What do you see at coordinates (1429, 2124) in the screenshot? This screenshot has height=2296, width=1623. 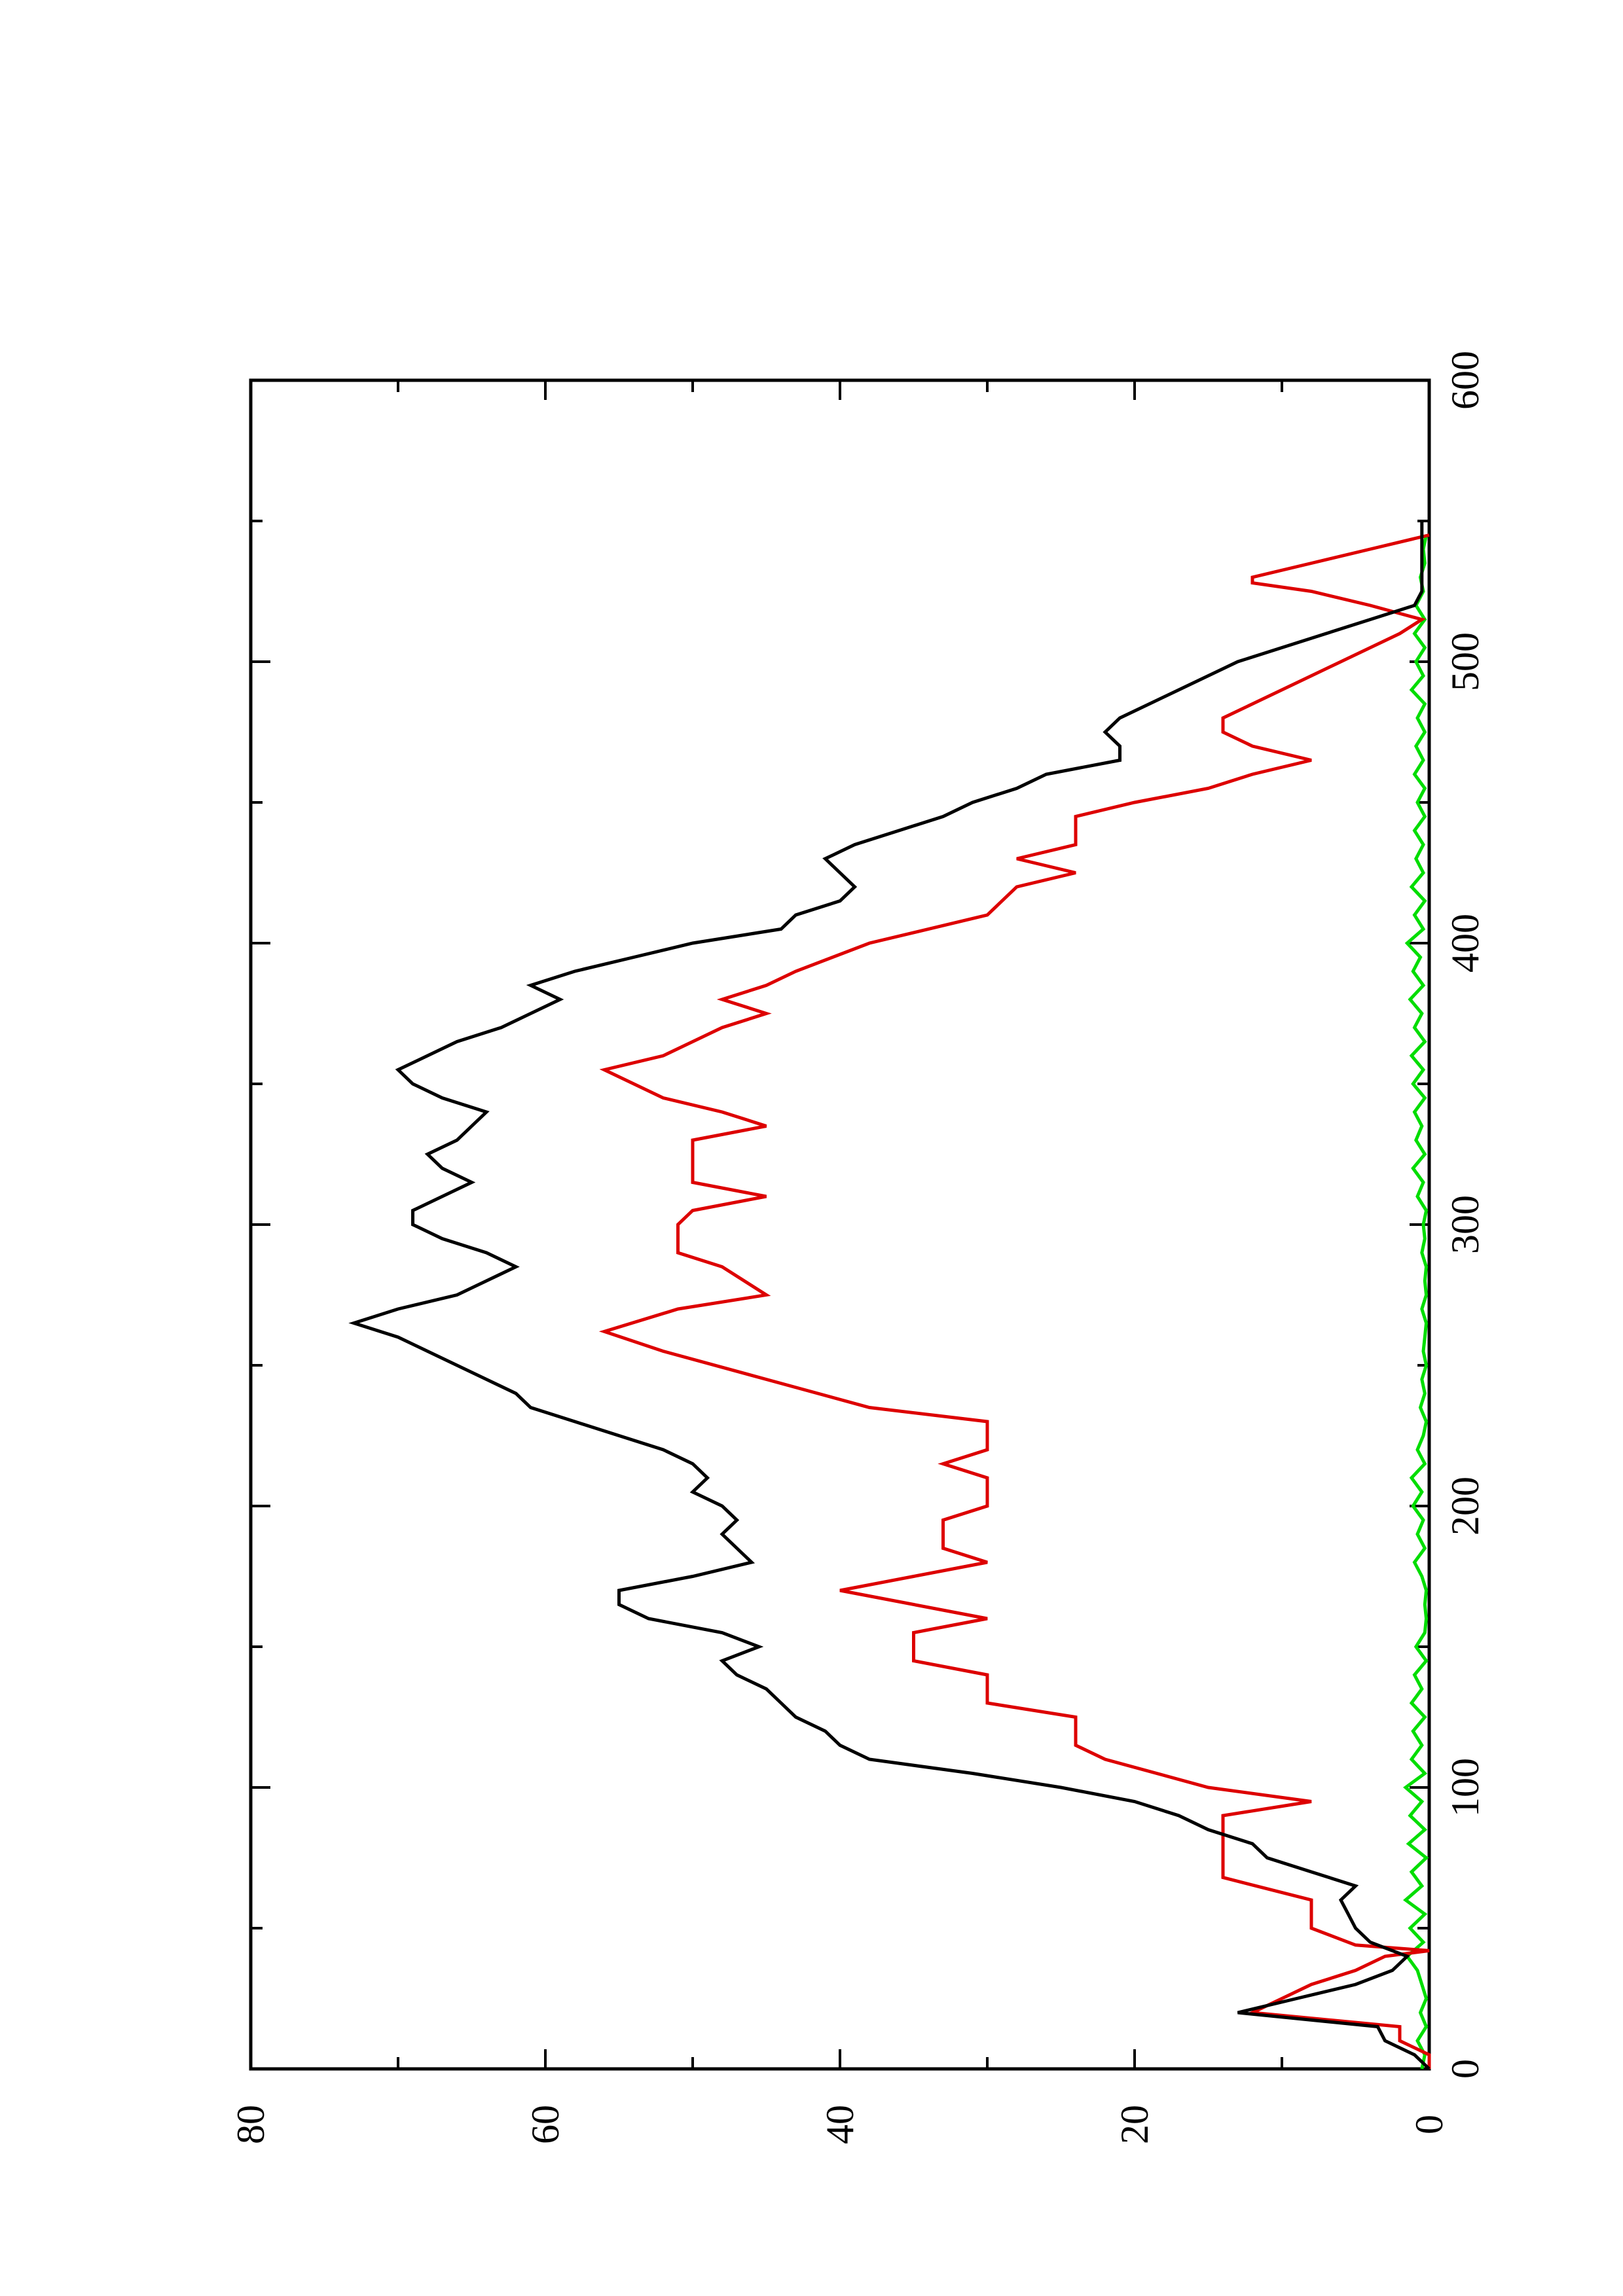 I see `y-tick-label: 0` at bounding box center [1429, 2124].